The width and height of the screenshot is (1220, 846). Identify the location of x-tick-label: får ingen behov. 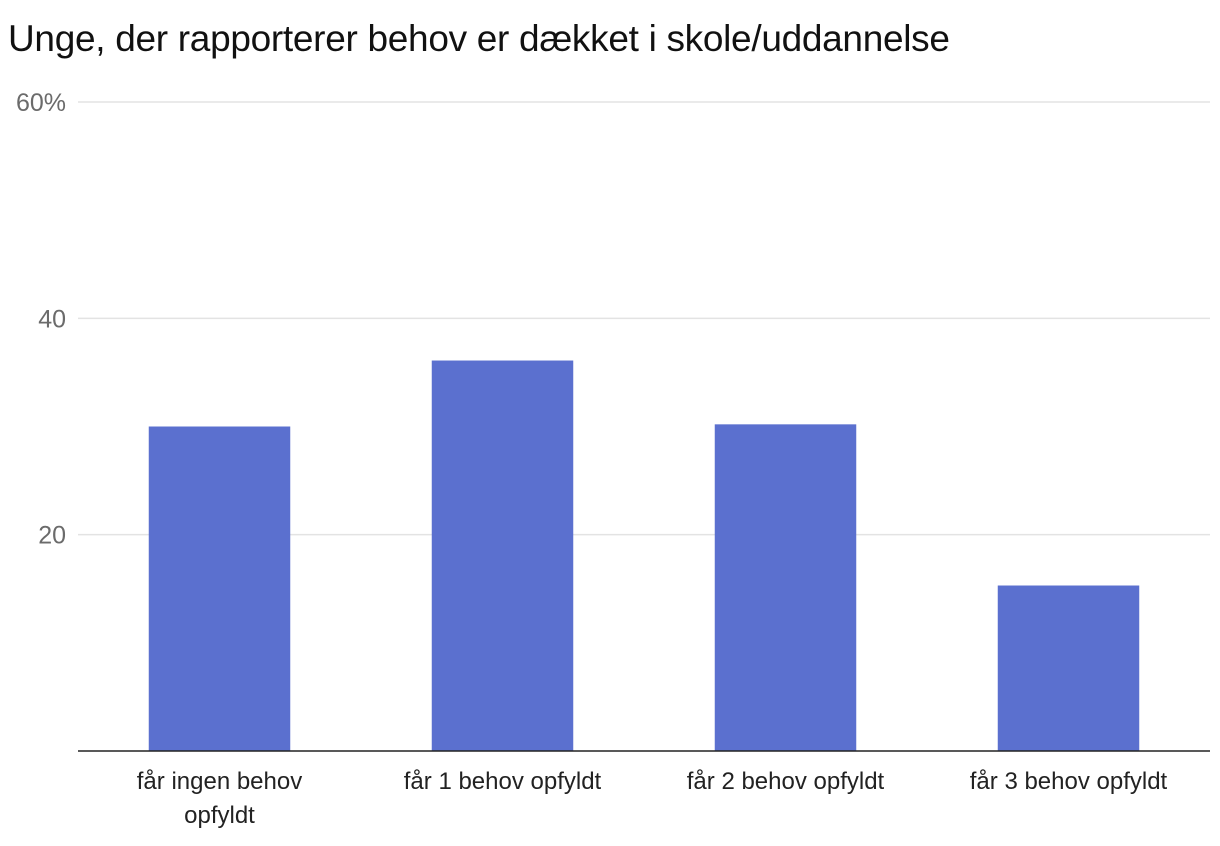
(219, 781).